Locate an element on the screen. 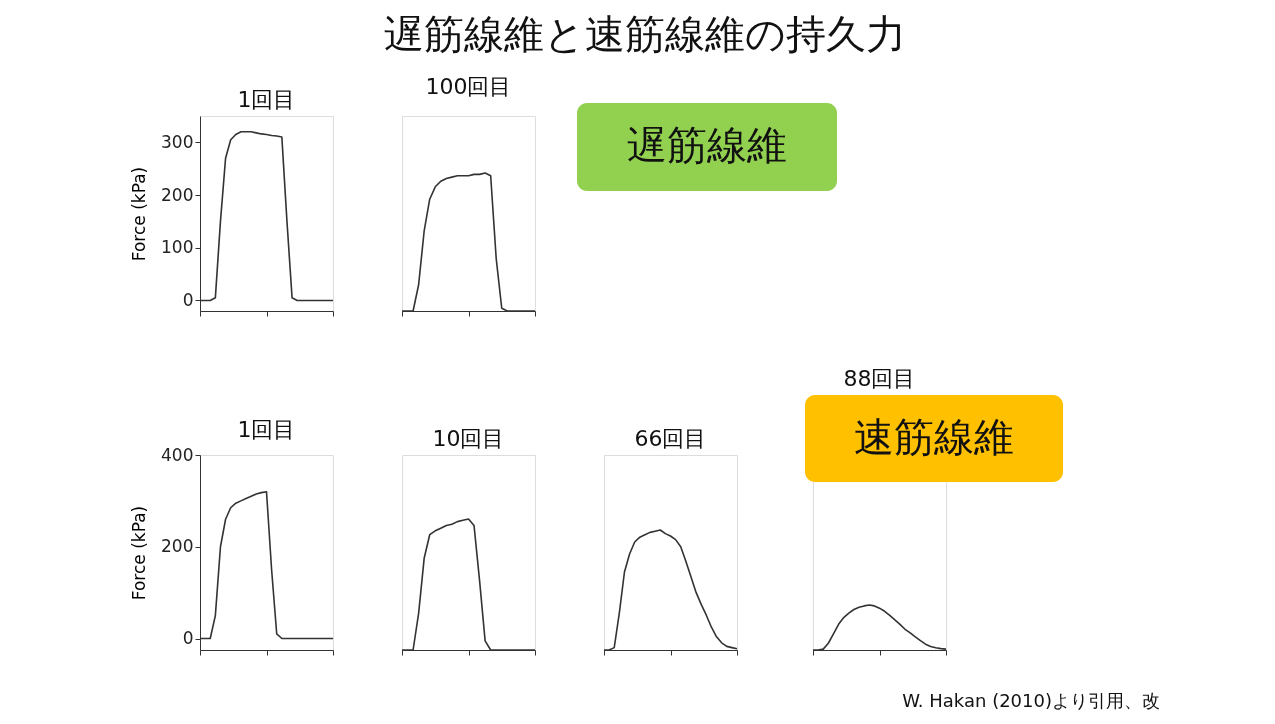  chart-title: 88回目 is located at coordinates (879, 378).